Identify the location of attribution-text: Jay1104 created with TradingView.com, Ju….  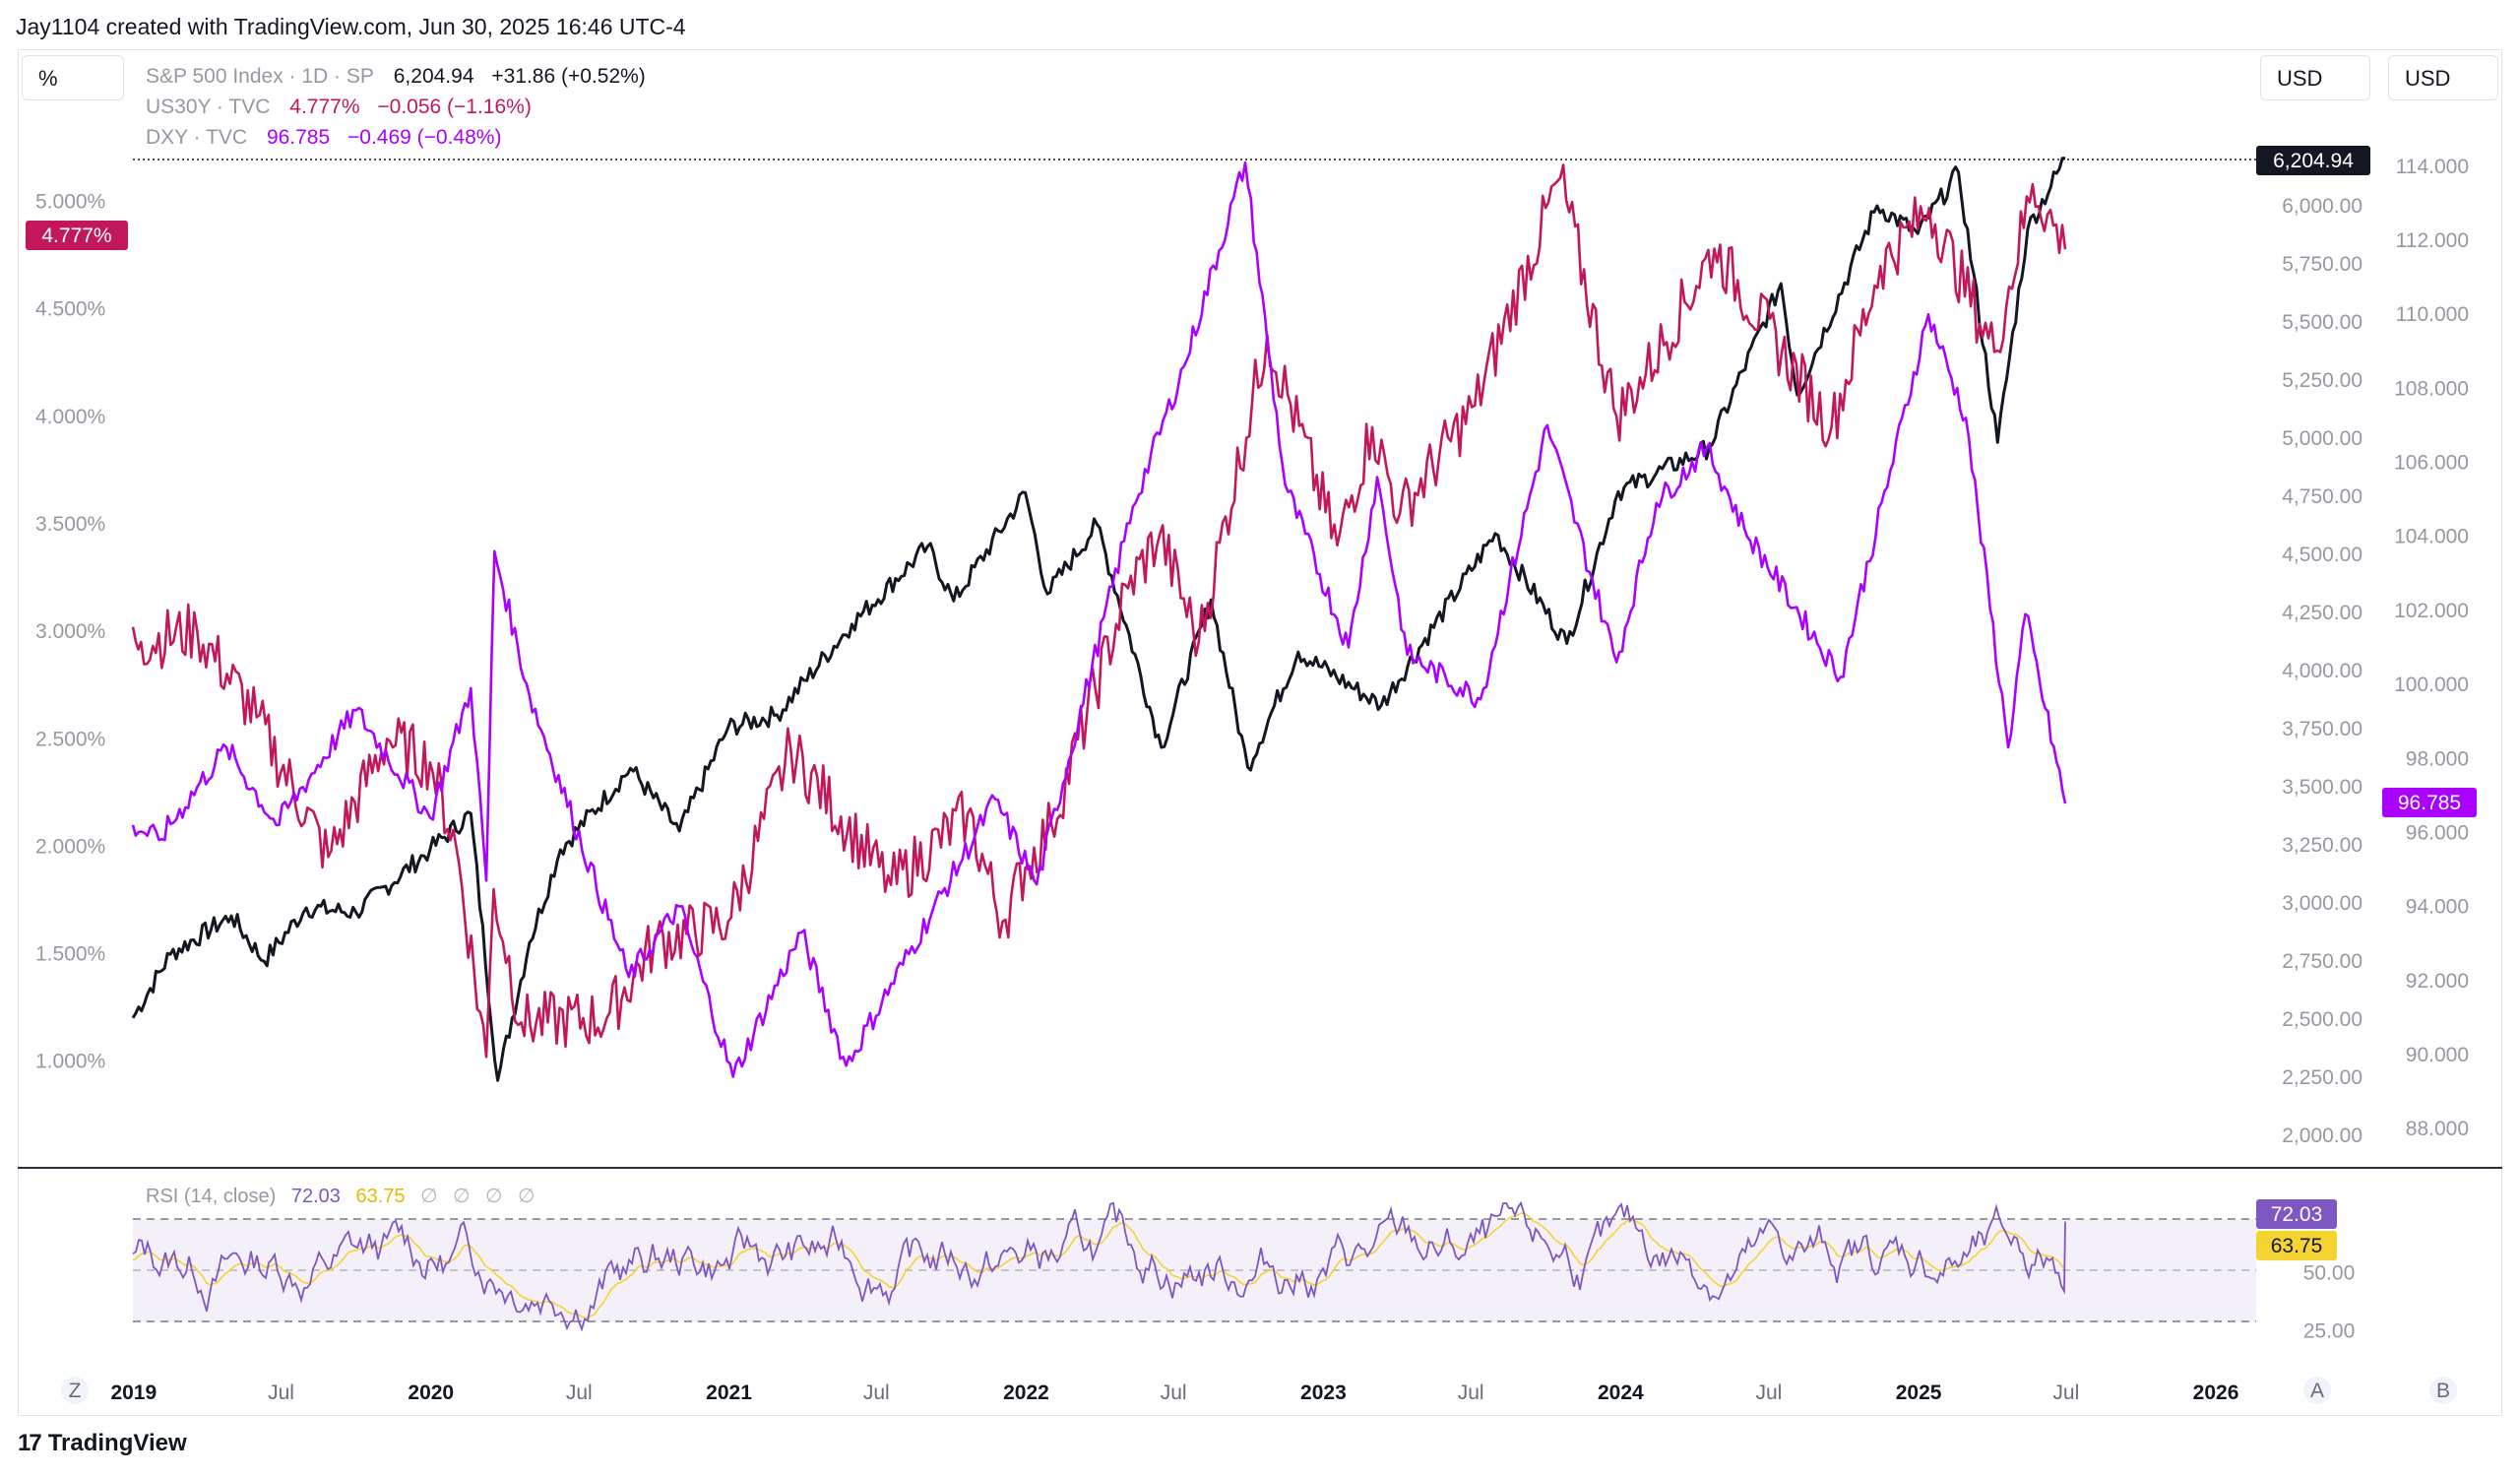
(351, 26).